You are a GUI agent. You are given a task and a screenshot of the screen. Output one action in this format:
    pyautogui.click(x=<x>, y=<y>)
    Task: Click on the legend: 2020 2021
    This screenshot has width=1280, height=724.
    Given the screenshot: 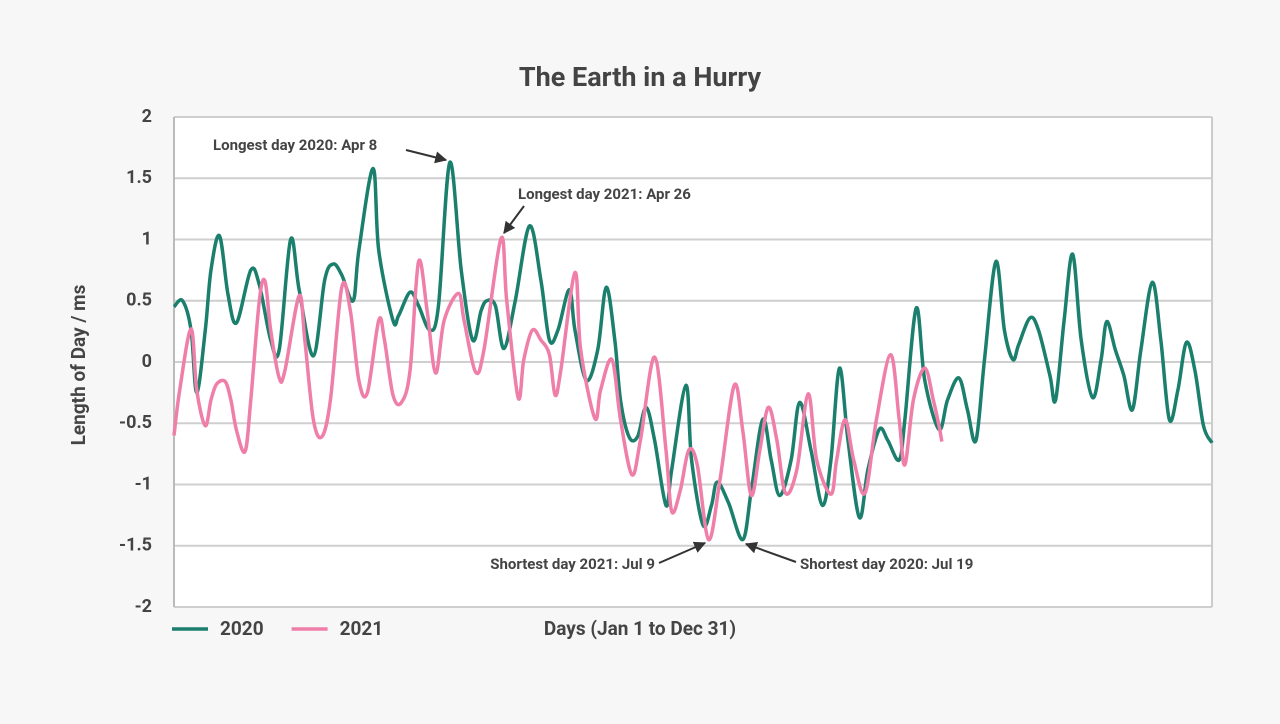 What is the action you would take?
    pyautogui.click(x=277, y=628)
    